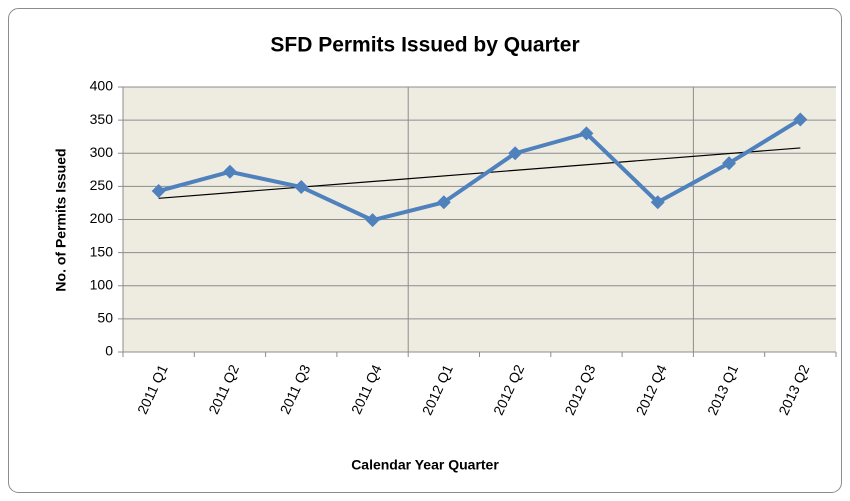 This screenshot has width=850, height=501. What do you see at coordinates (425, 465) in the screenshot?
I see `x-axis-title: Calendar Year Quarter` at bounding box center [425, 465].